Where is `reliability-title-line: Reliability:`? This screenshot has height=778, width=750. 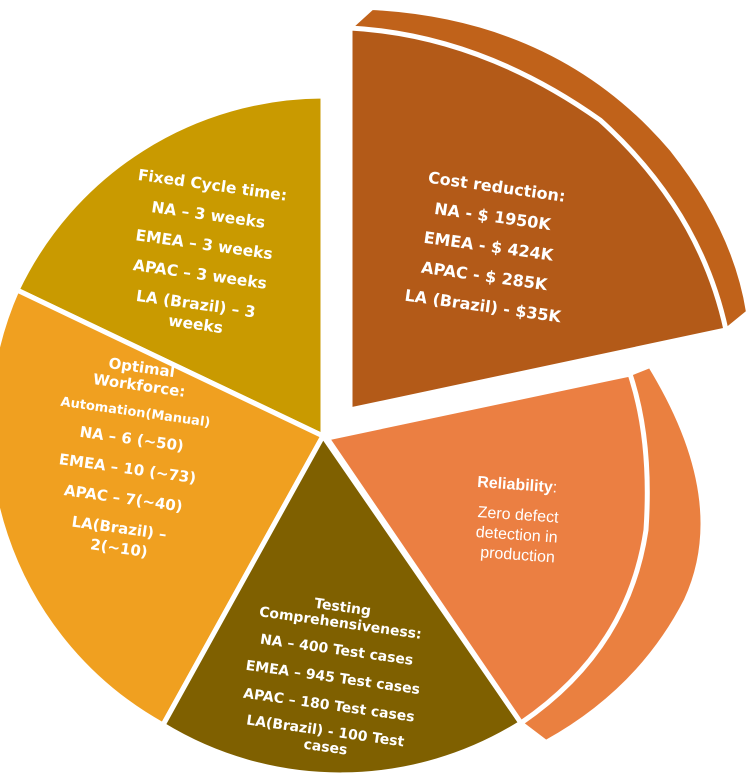
reliability-title-line: Reliability: is located at coordinates (519, 485).